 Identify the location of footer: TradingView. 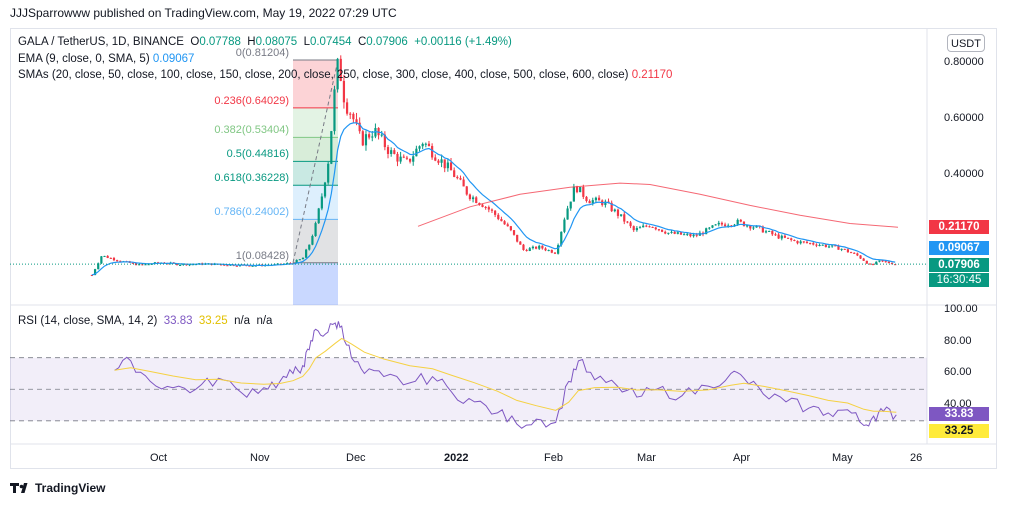
(57, 488).